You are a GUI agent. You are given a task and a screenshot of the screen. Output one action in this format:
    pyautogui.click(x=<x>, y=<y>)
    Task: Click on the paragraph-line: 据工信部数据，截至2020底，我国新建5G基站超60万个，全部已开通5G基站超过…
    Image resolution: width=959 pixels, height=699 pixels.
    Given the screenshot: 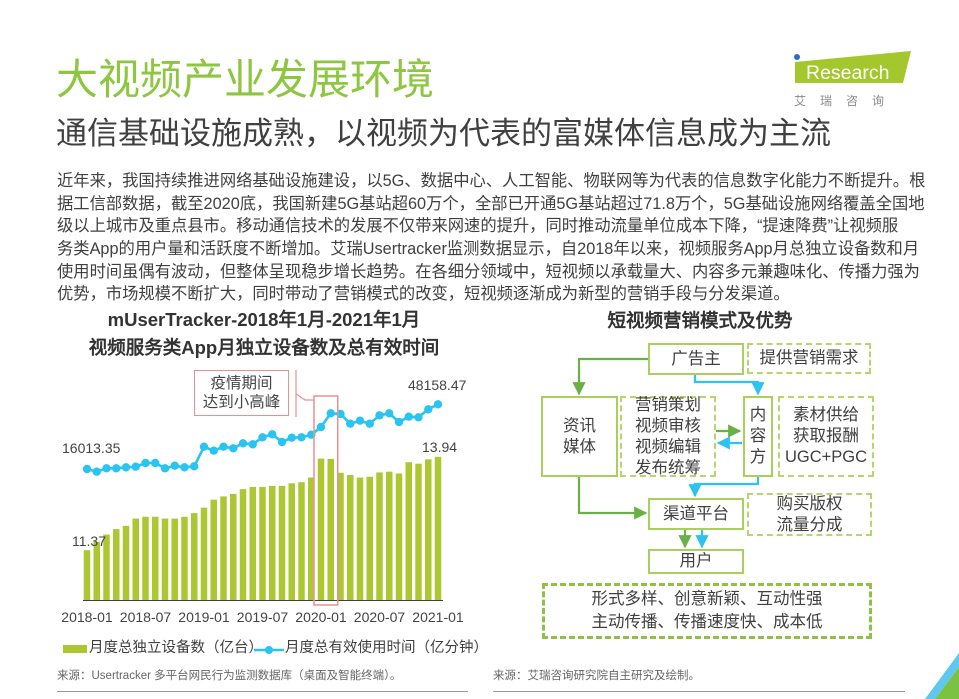 What is the action you would take?
    pyautogui.click(x=491, y=204)
    